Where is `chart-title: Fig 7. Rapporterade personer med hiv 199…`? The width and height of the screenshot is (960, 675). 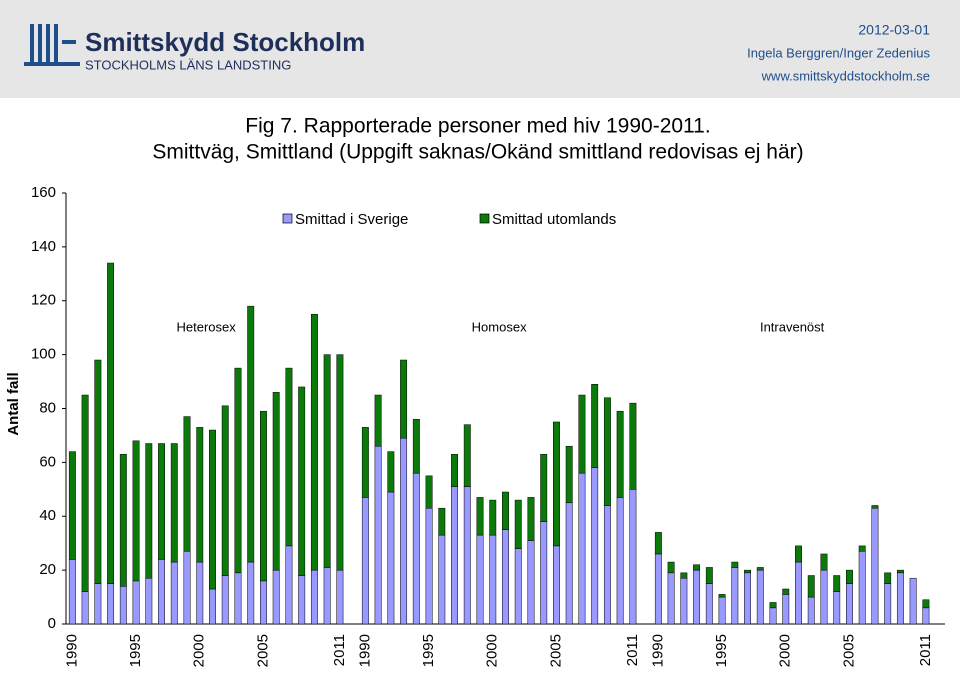
chart-title: Fig 7. Rapporterade personer med hiv 199… is located at coordinates (477, 126).